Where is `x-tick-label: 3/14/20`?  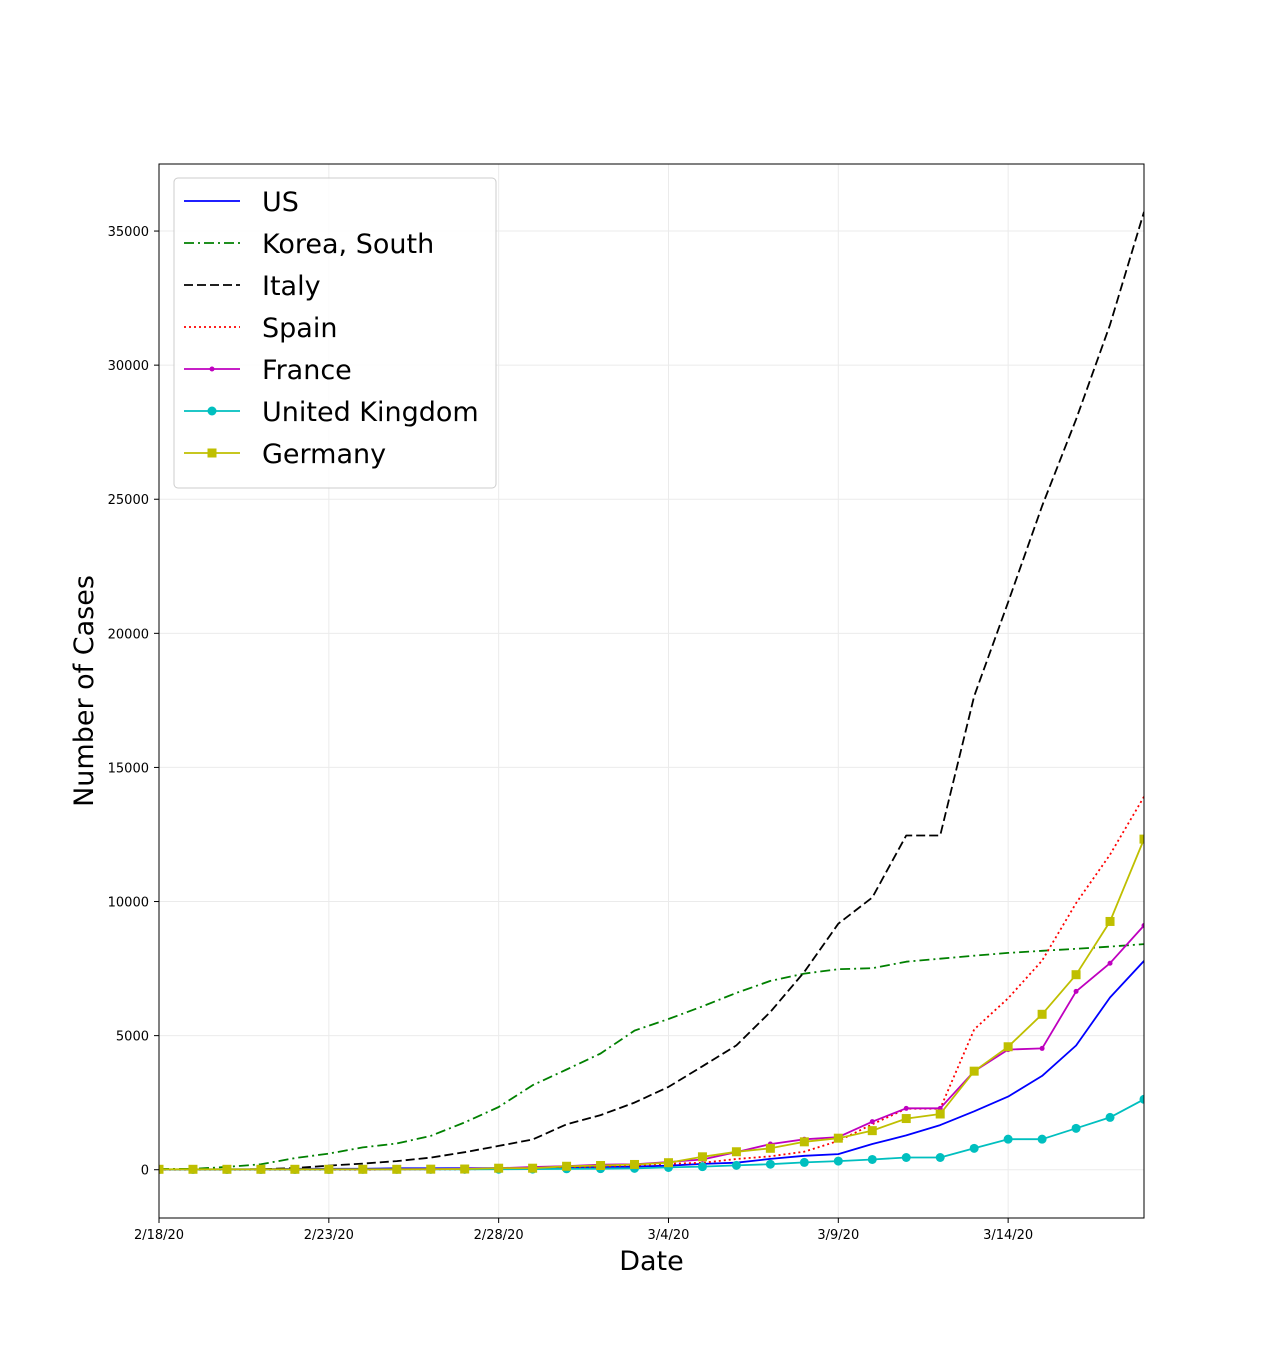
x-tick-label: 3/14/20 is located at coordinates (1008, 1235).